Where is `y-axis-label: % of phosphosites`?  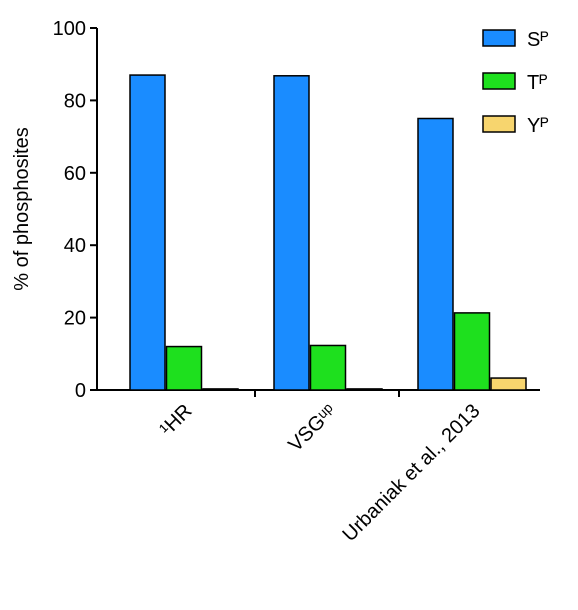 y-axis-label: % of phosphosites is located at coordinates (22, 208).